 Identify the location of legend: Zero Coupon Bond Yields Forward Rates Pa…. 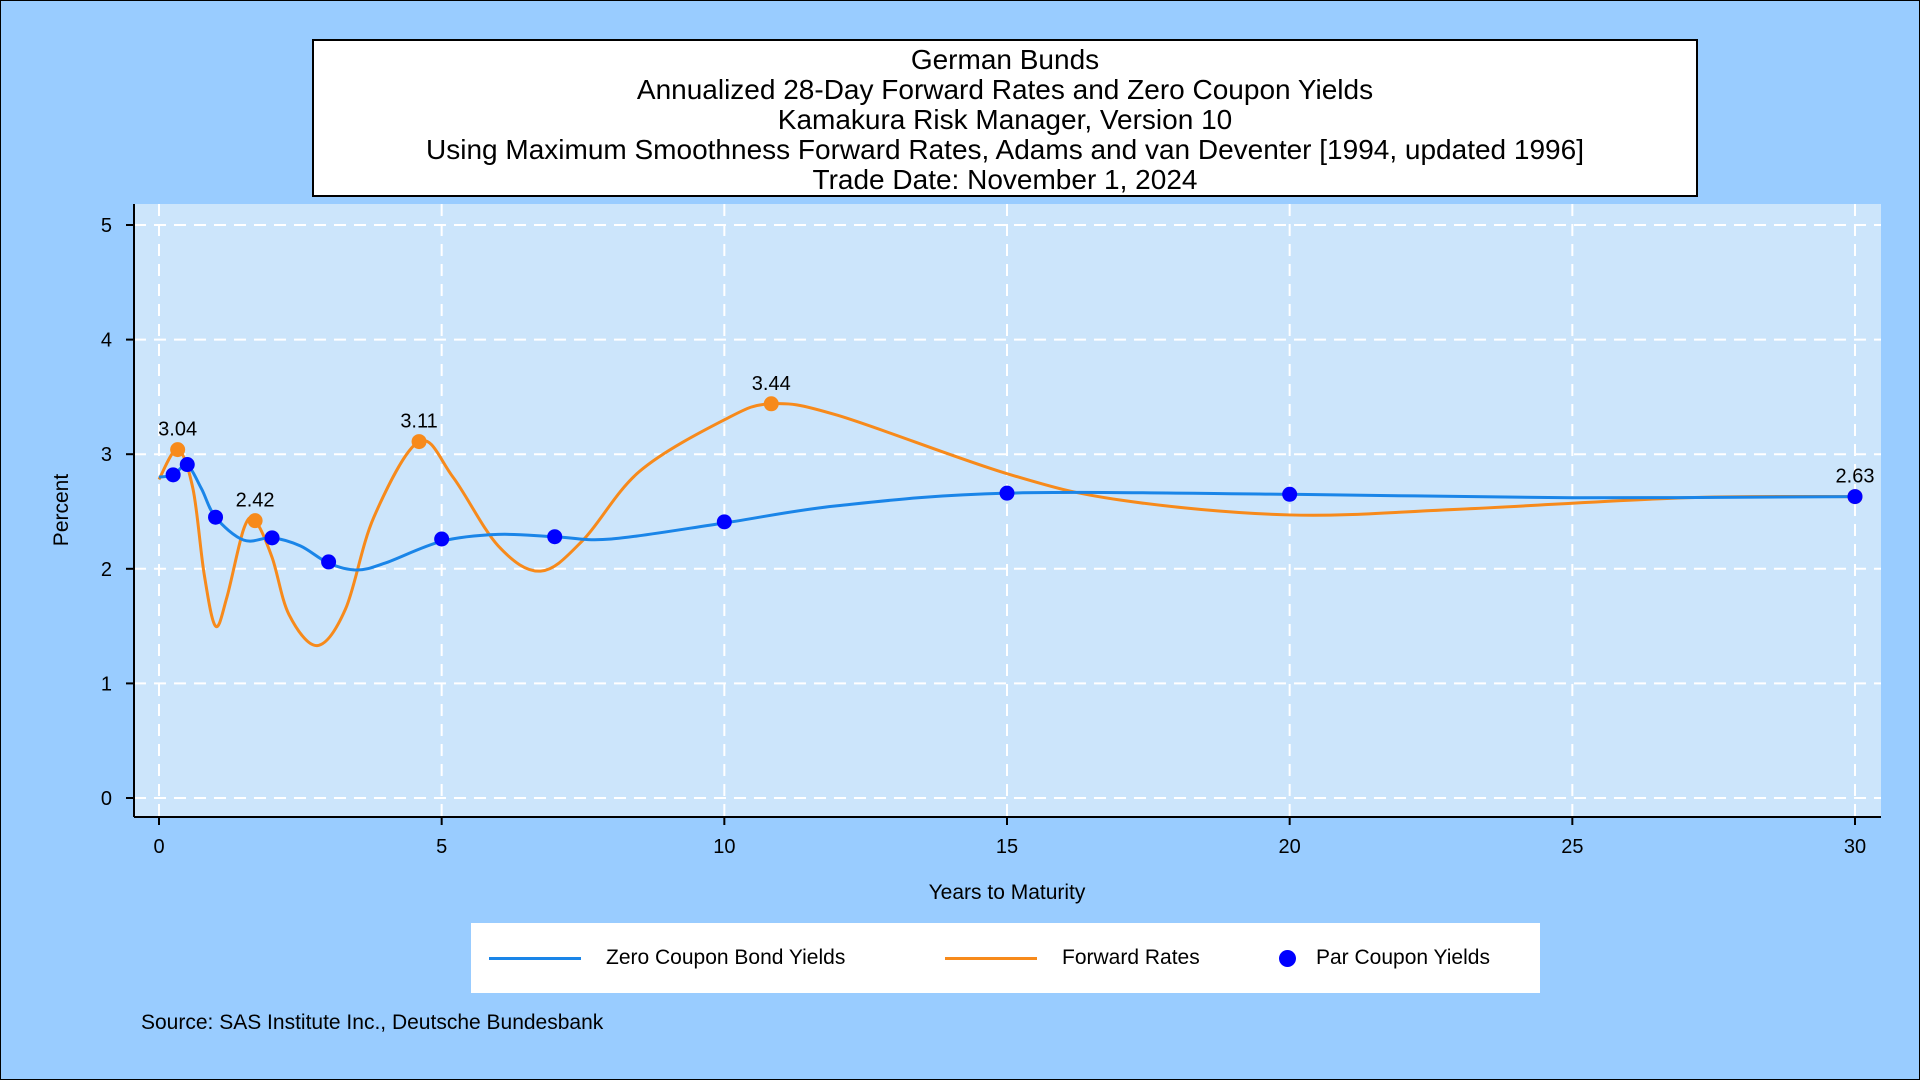
(1005, 958).